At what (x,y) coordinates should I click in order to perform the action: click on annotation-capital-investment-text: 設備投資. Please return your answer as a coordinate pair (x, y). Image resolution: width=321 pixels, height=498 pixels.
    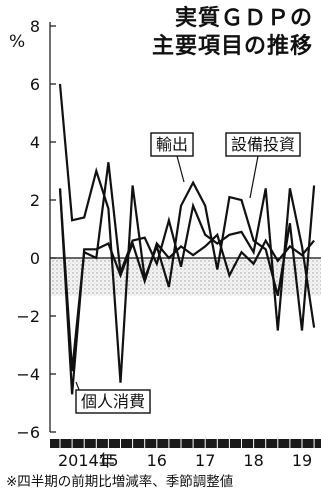
    Looking at the image, I should click on (263, 144).